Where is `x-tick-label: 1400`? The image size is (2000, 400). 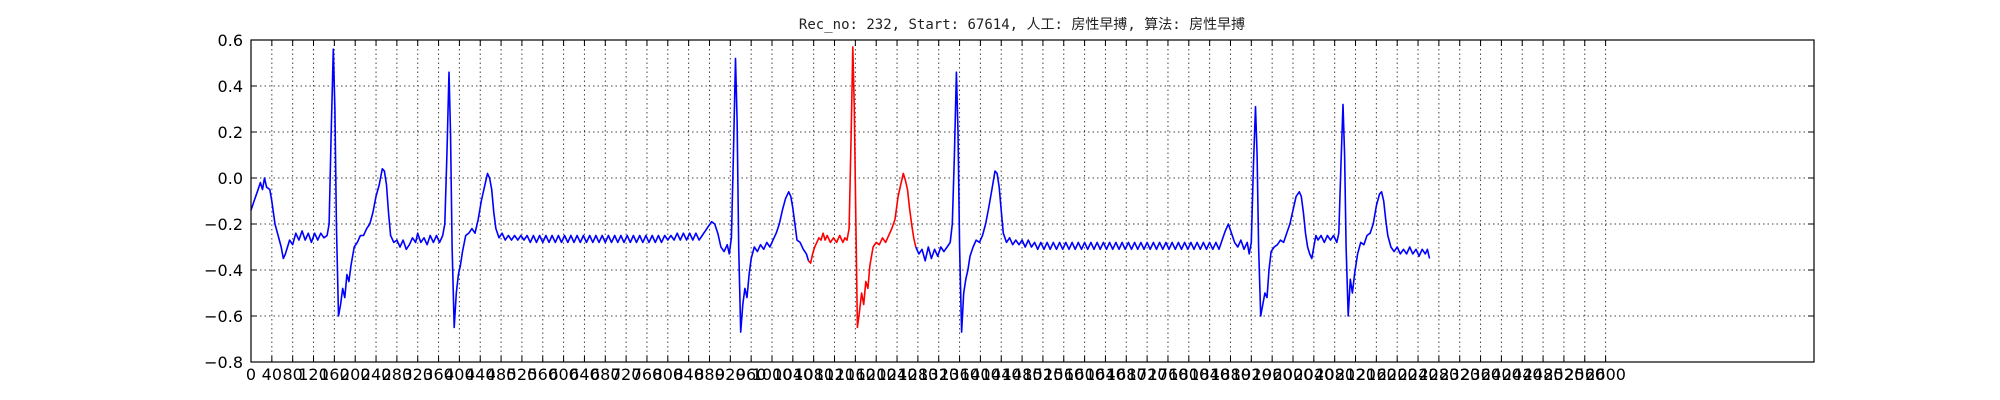 x-tick-label: 1400 is located at coordinates (980, 374).